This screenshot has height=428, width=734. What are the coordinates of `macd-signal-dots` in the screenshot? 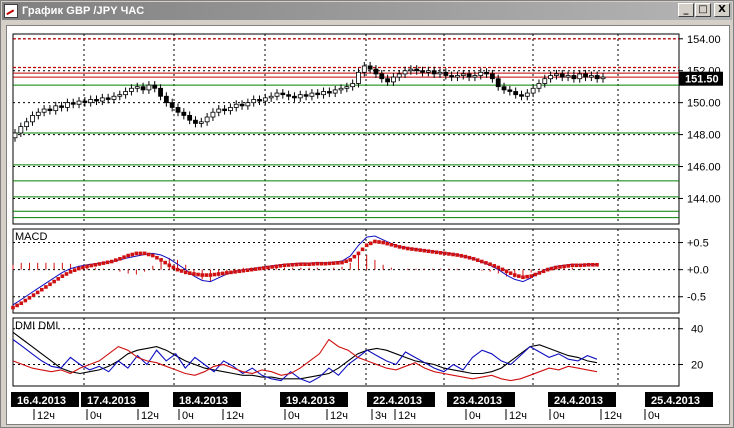 It's located at (305, 274).